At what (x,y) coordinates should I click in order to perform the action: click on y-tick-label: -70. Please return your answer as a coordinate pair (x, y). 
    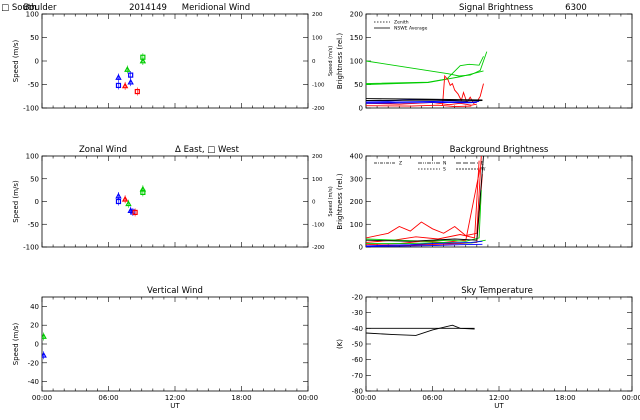
    Looking at the image, I should click on (357, 376).